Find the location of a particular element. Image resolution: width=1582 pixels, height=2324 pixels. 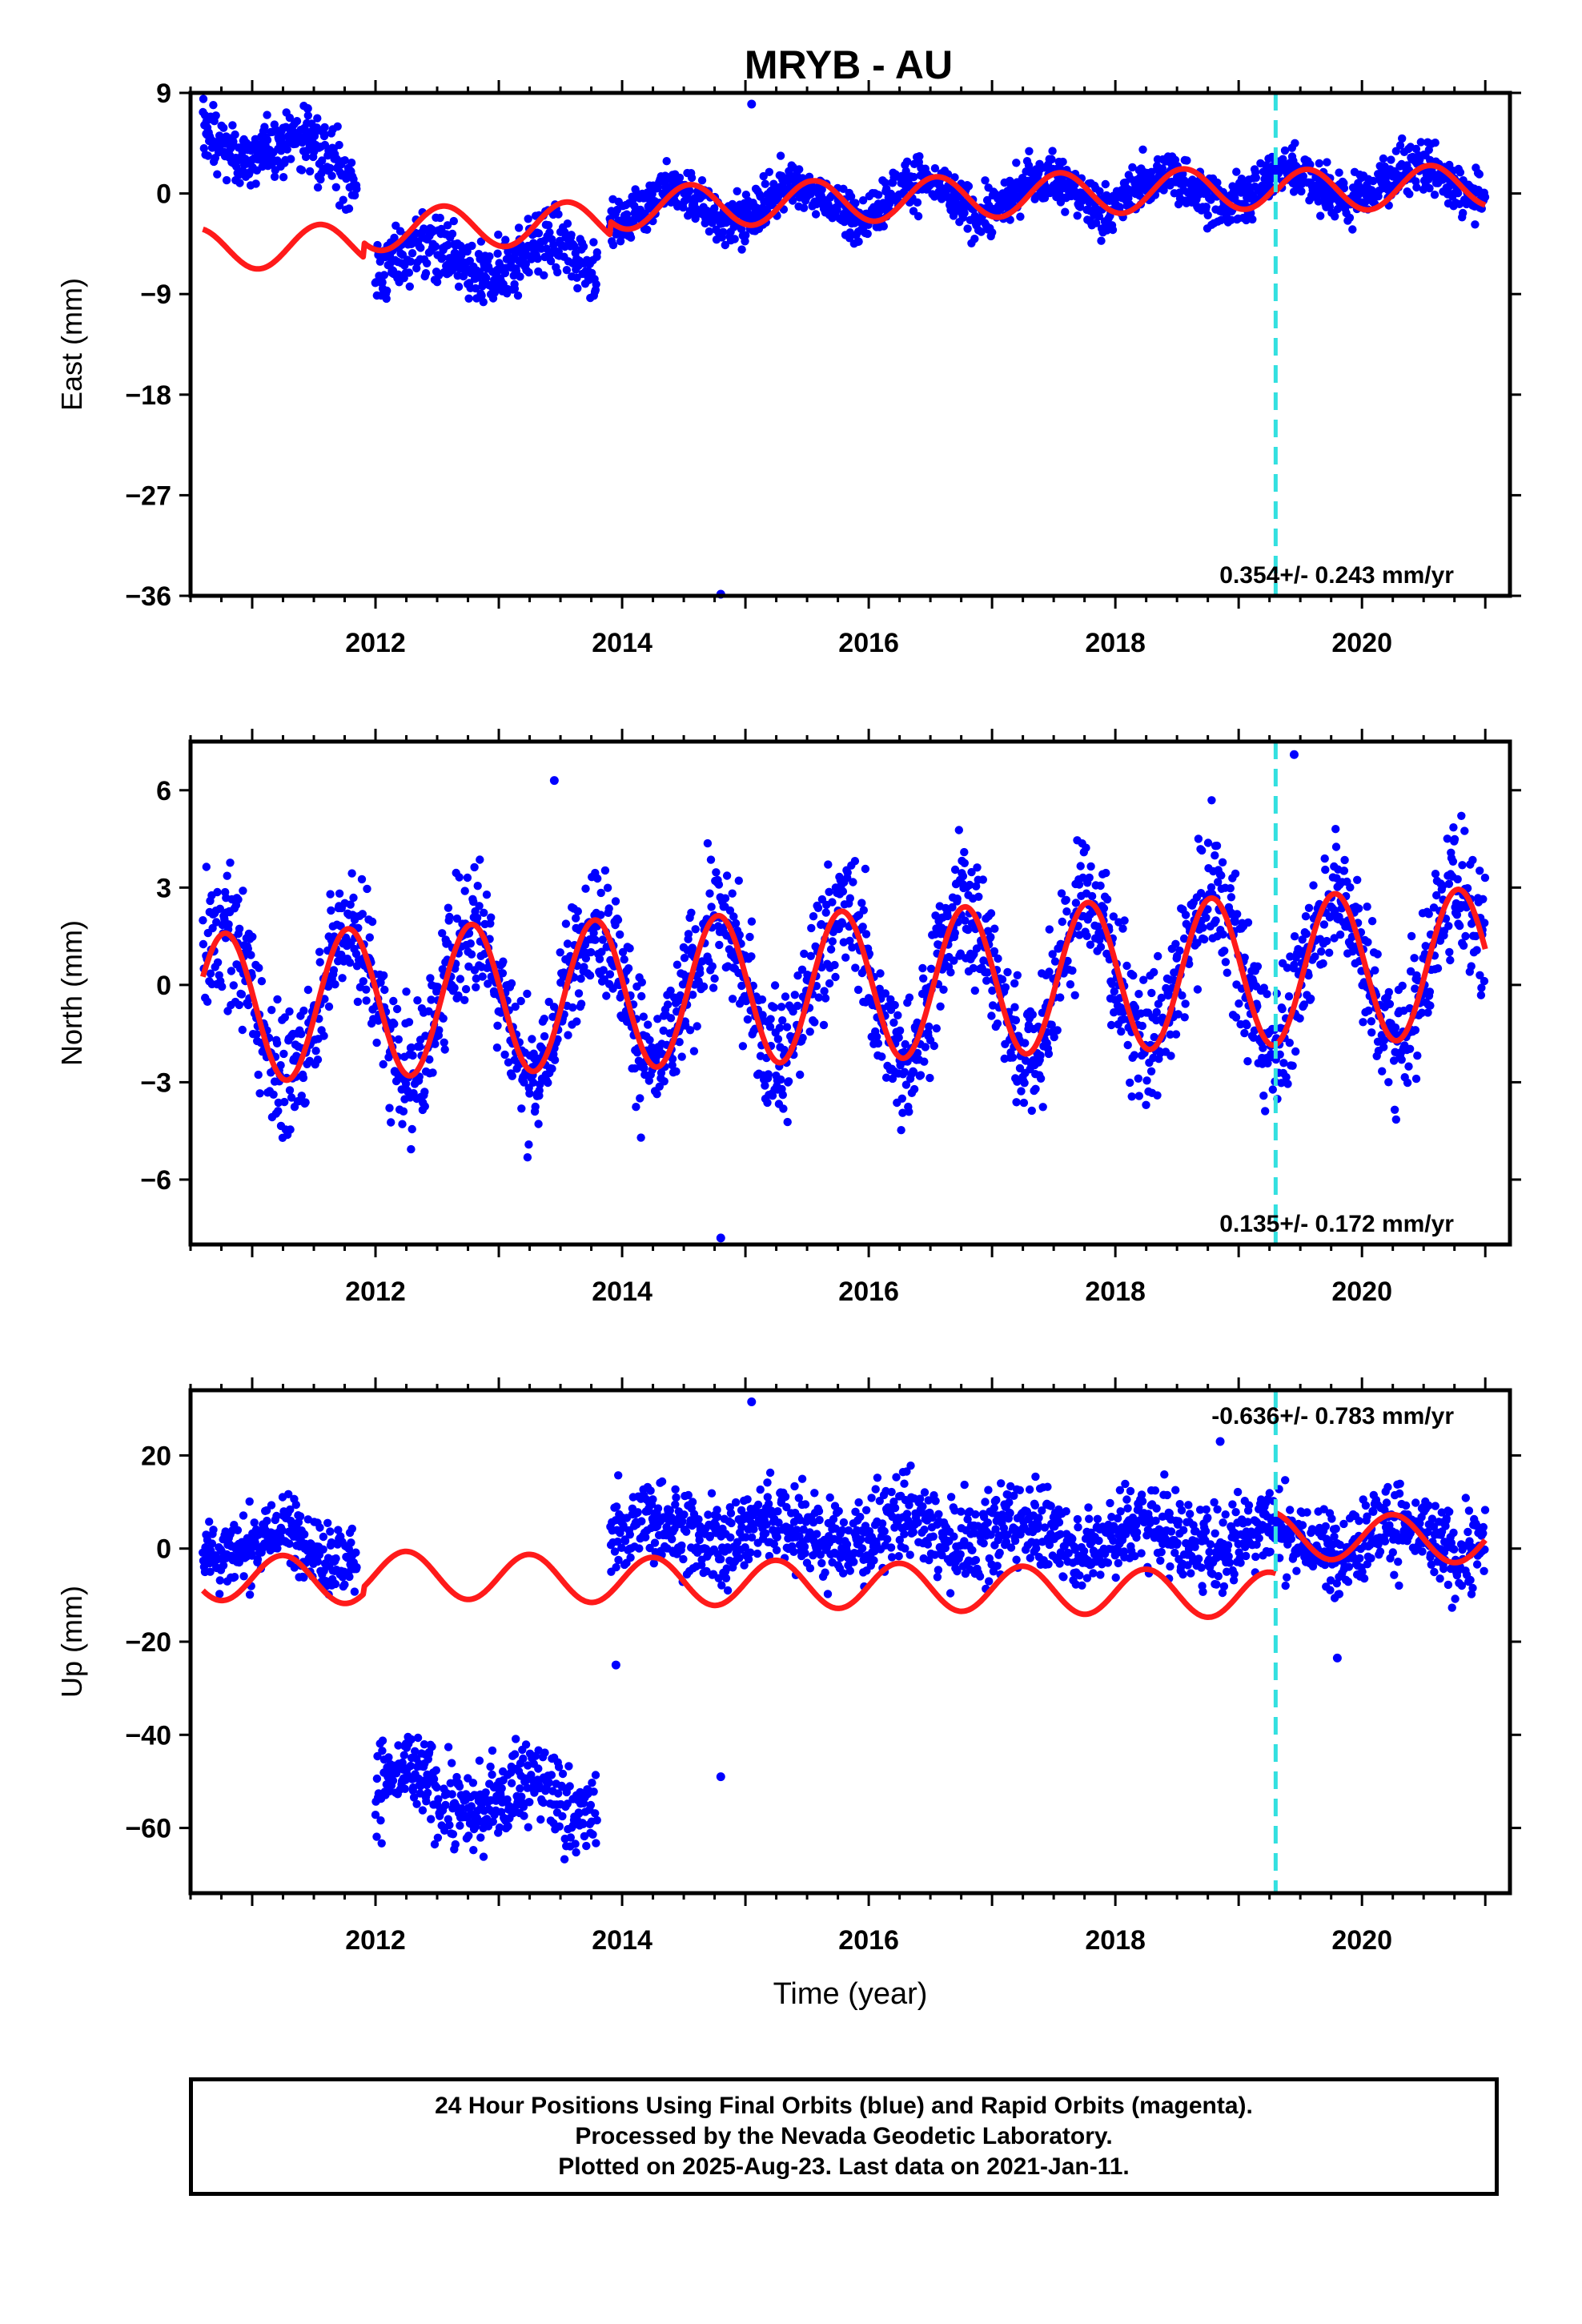

east-rate-label: 0.354+/- 0.243 mm/yr is located at coordinates (1336, 575).